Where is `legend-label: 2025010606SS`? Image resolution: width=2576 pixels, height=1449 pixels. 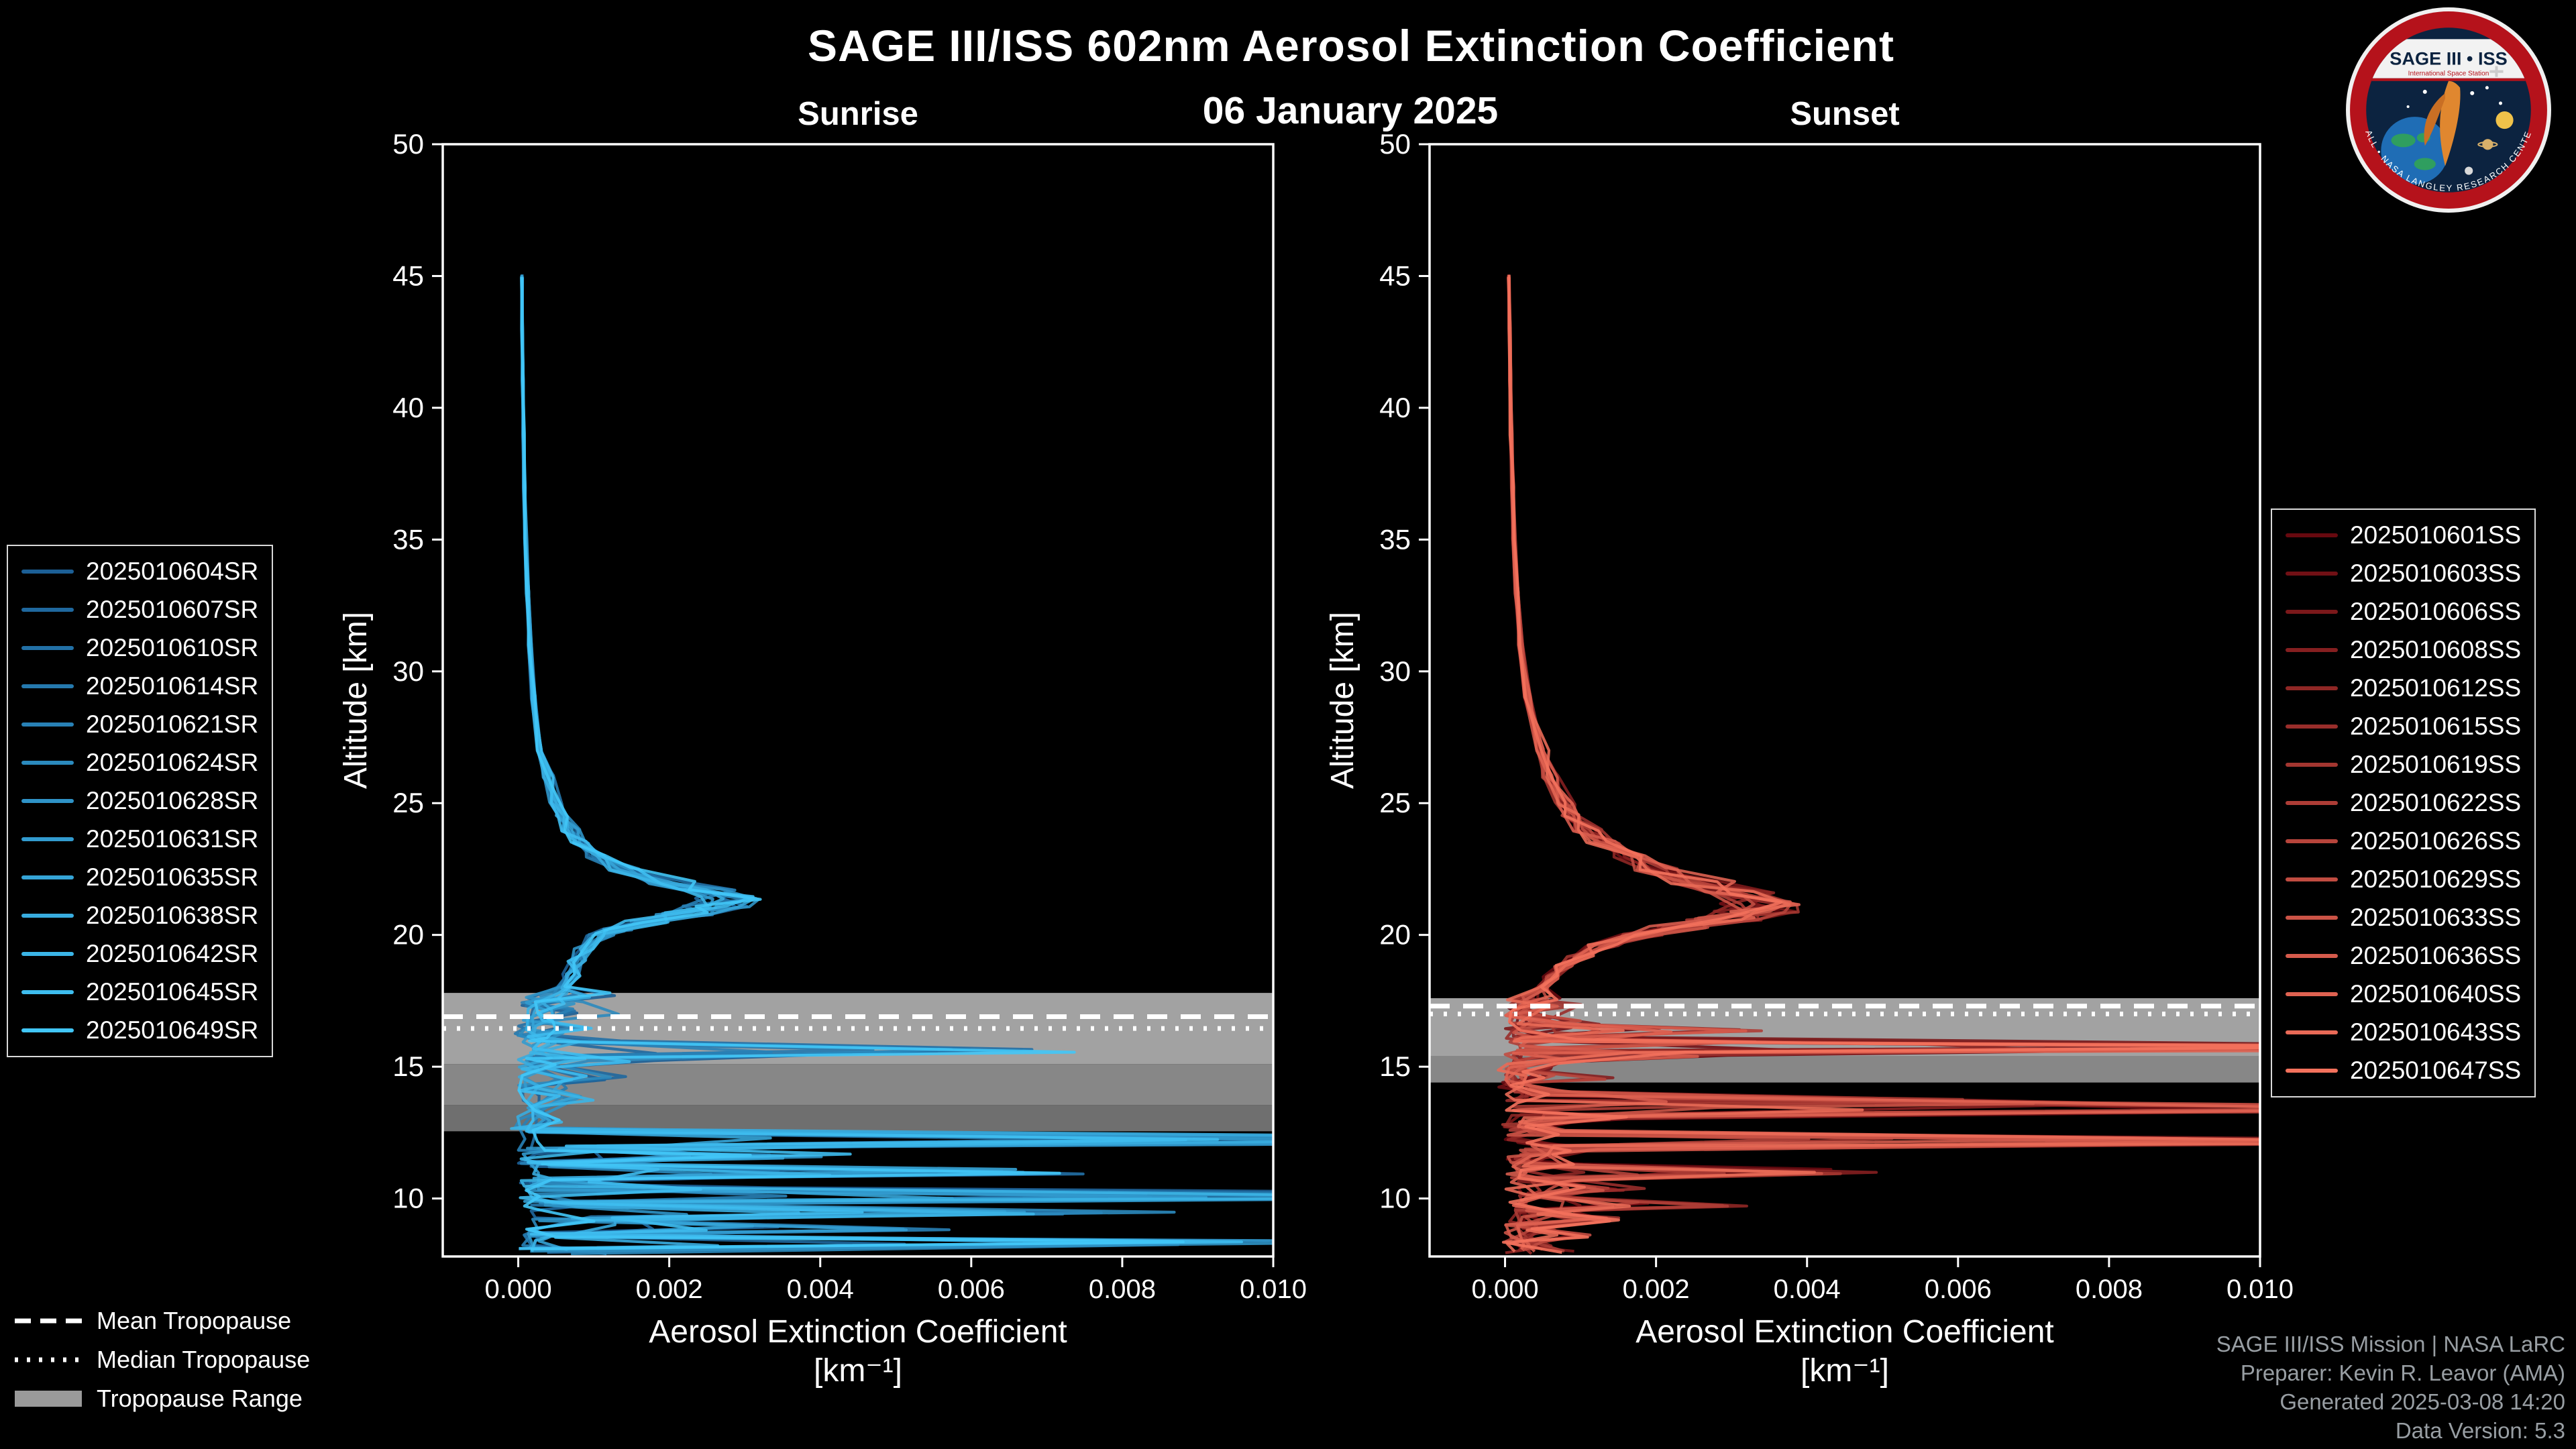
legend-label: 2025010606SS is located at coordinates (2436, 611).